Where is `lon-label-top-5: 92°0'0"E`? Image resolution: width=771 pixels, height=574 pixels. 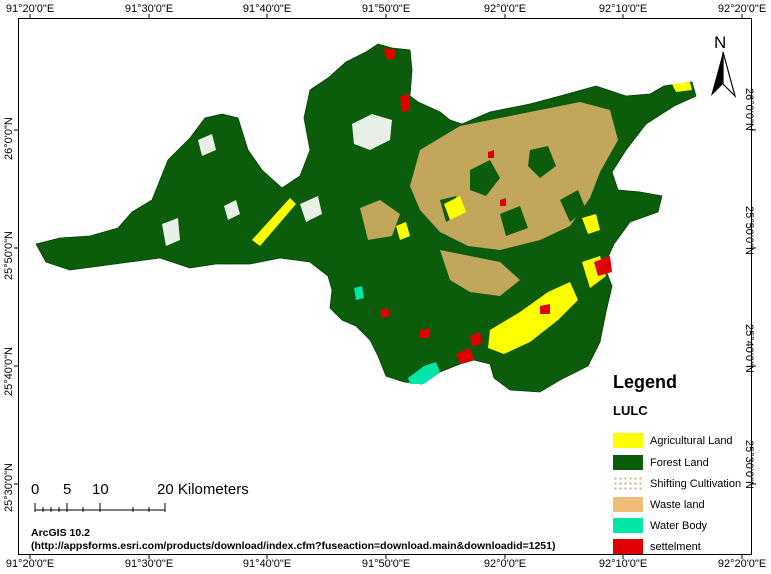 lon-label-top-5: 92°0'0"E is located at coordinates (505, 9).